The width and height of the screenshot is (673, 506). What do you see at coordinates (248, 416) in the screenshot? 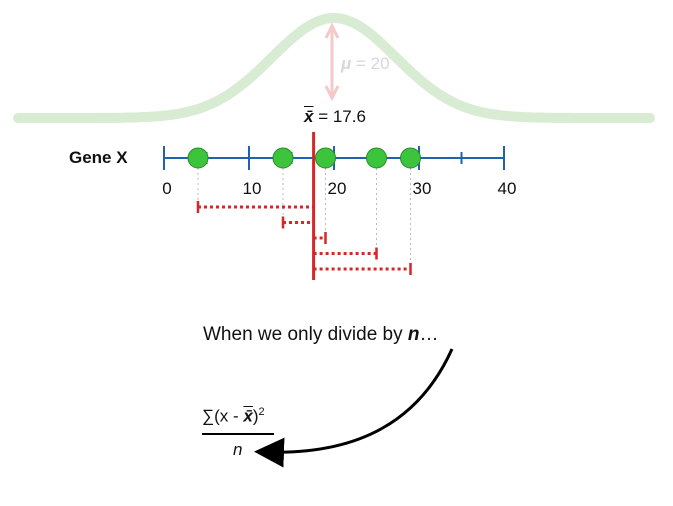
I see `numerator-xbar: x̄` at bounding box center [248, 416].